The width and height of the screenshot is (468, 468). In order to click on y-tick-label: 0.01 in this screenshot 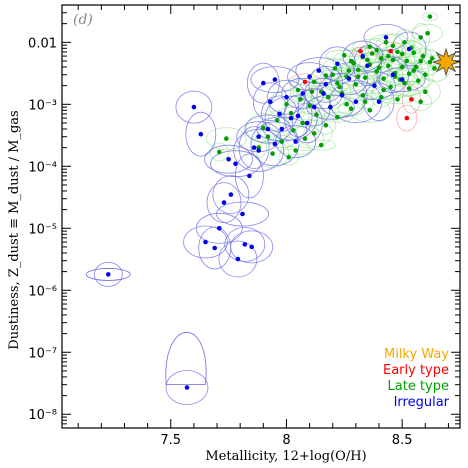, I will do `click(42, 43)`.